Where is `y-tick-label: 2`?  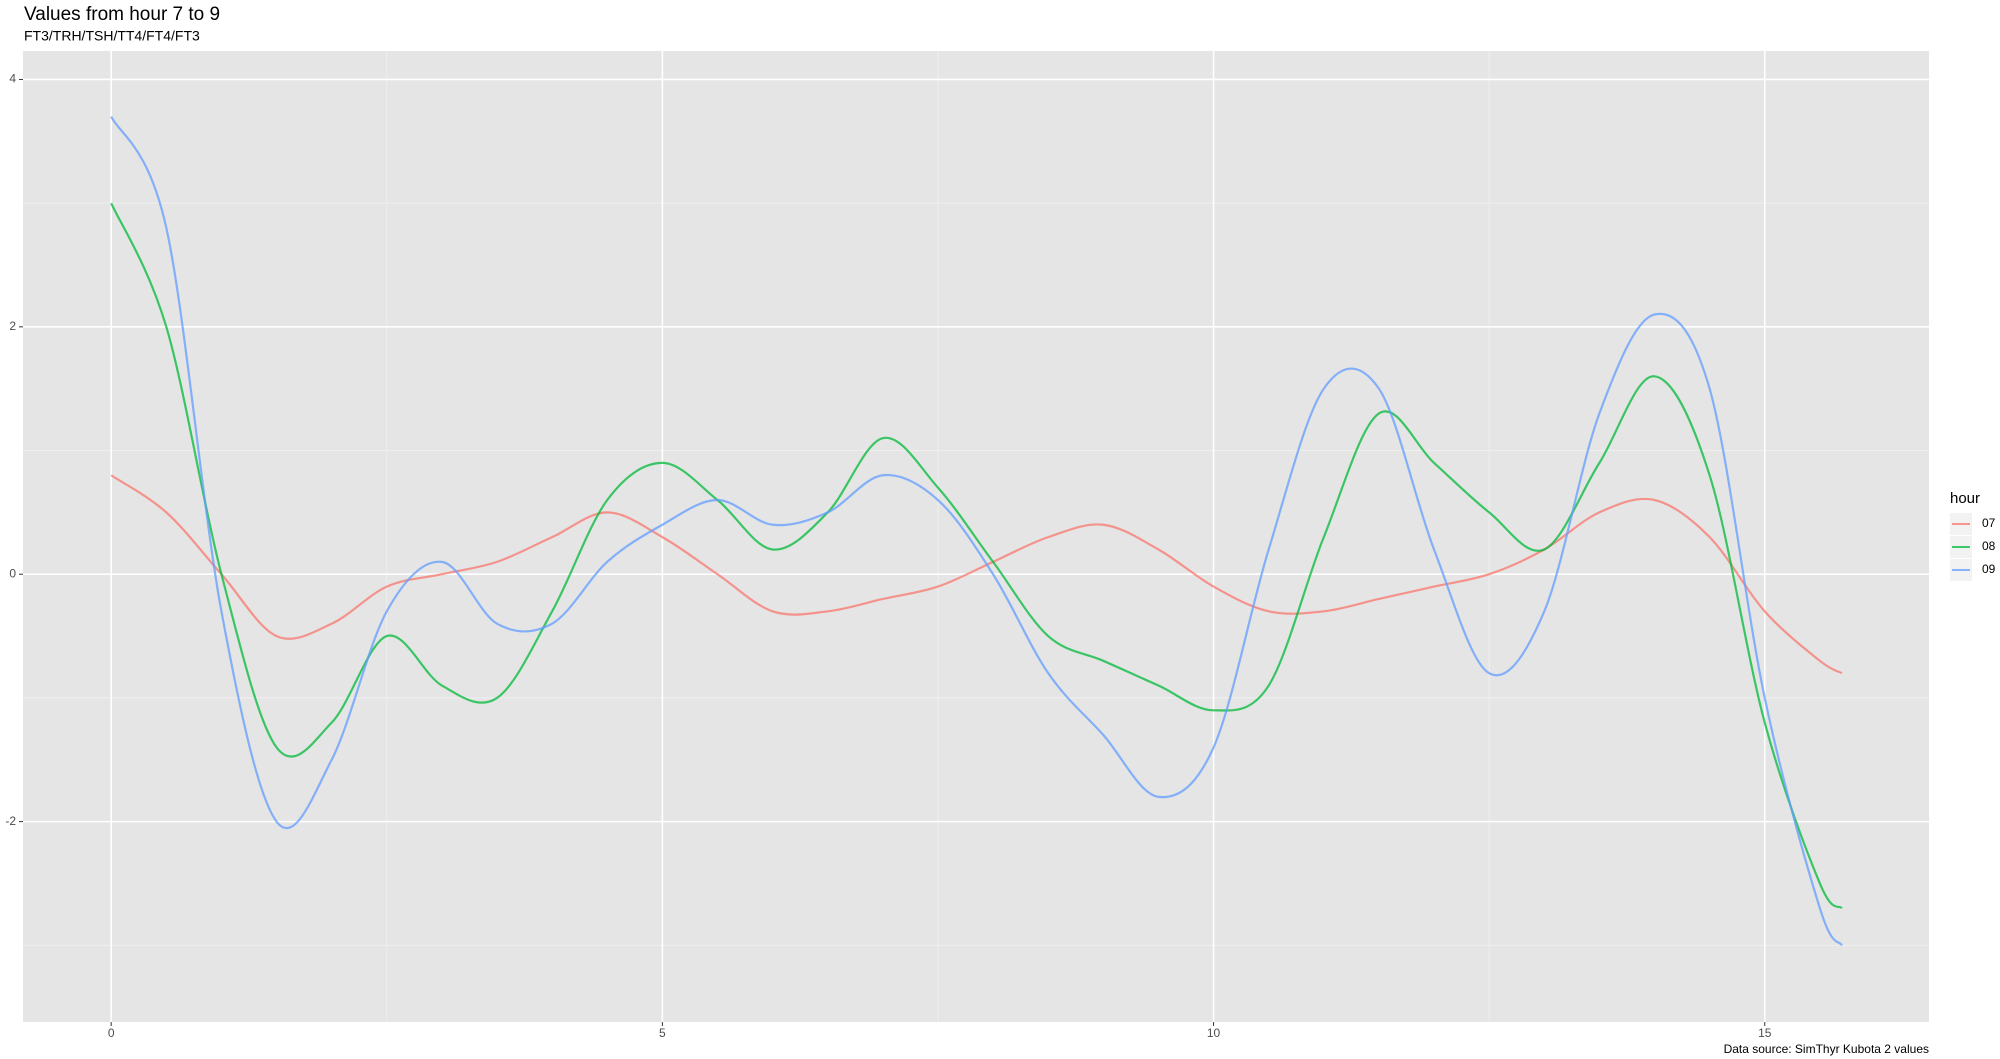
y-tick-label: 2 is located at coordinates (12, 326).